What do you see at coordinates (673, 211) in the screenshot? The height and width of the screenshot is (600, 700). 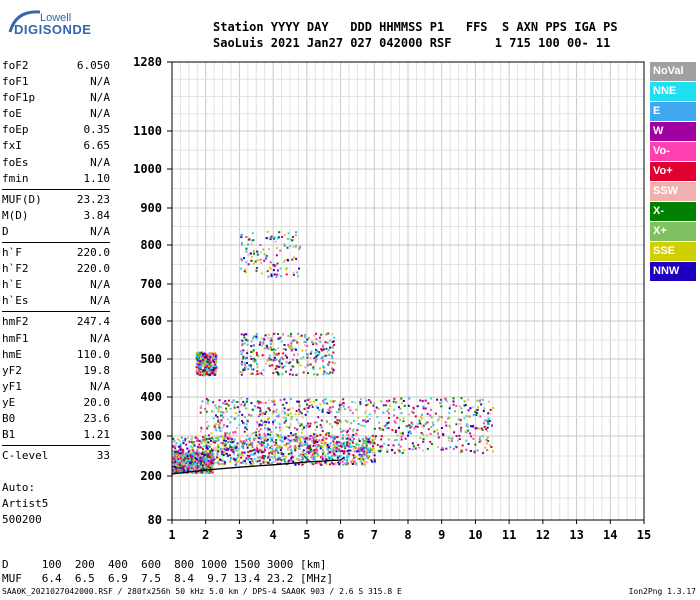 I see `legend-item-x: X-` at bounding box center [673, 211].